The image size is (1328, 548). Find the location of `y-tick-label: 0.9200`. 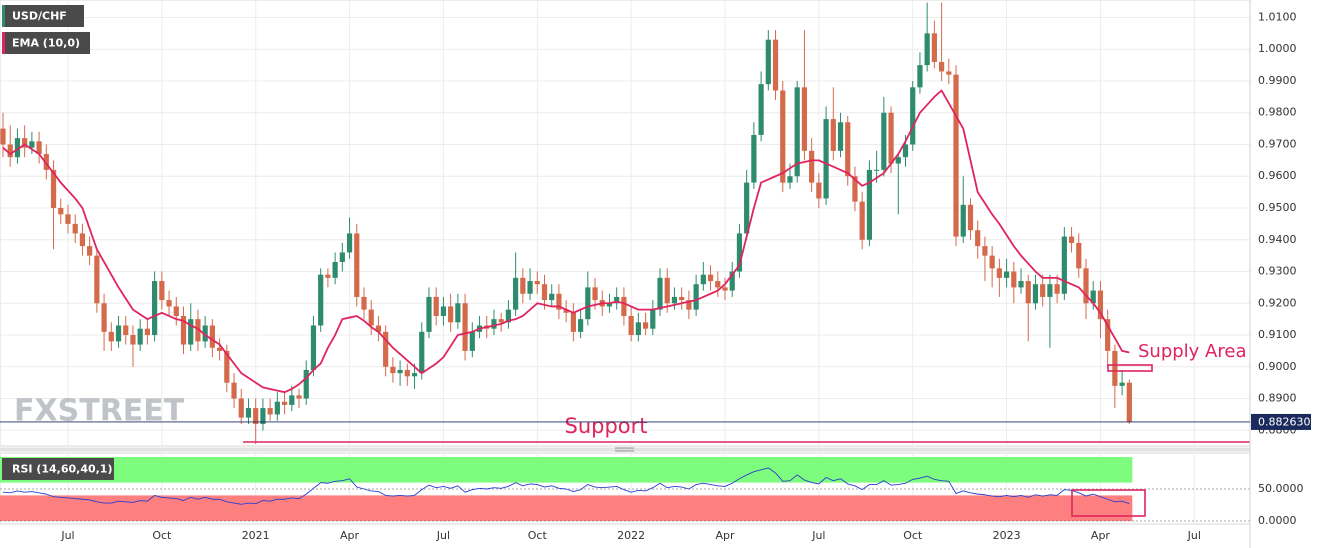

y-tick-label: 0.9200 is located at coordinates (1277, 302).